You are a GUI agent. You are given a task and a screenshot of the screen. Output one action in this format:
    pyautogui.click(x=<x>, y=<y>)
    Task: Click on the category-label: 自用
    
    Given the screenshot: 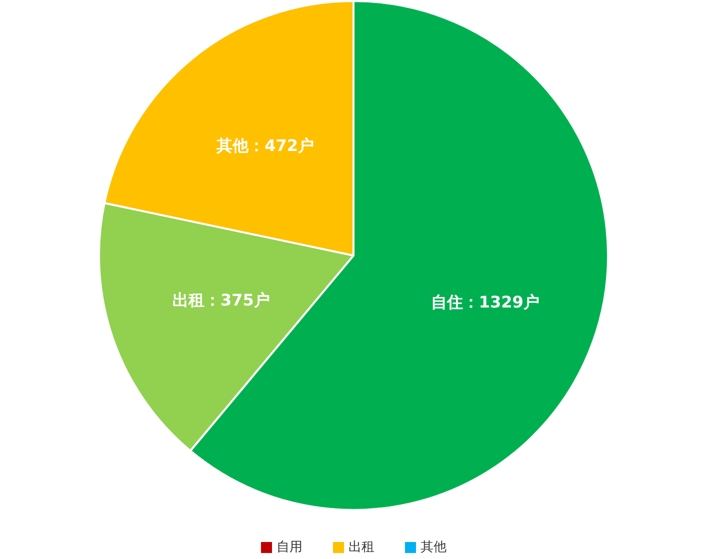 What is the action you would take?
    pyautogui.click(x=289, y=547)
    